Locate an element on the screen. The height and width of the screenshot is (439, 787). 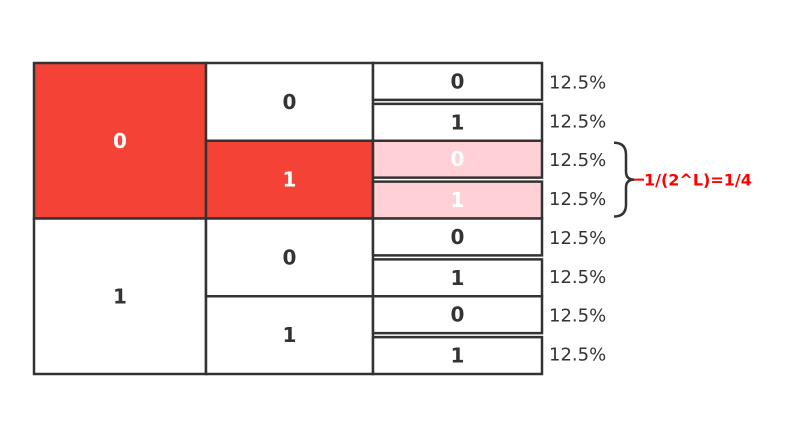
level2-cell-1-label: 1 is located at coordinates (290, 180).